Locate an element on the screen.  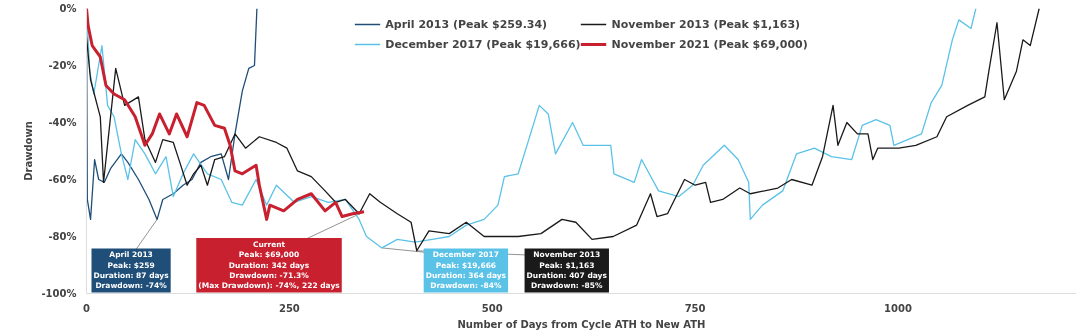
legend-label: November 2013 (Peak $1,163) is located at coordinates (706, 24).